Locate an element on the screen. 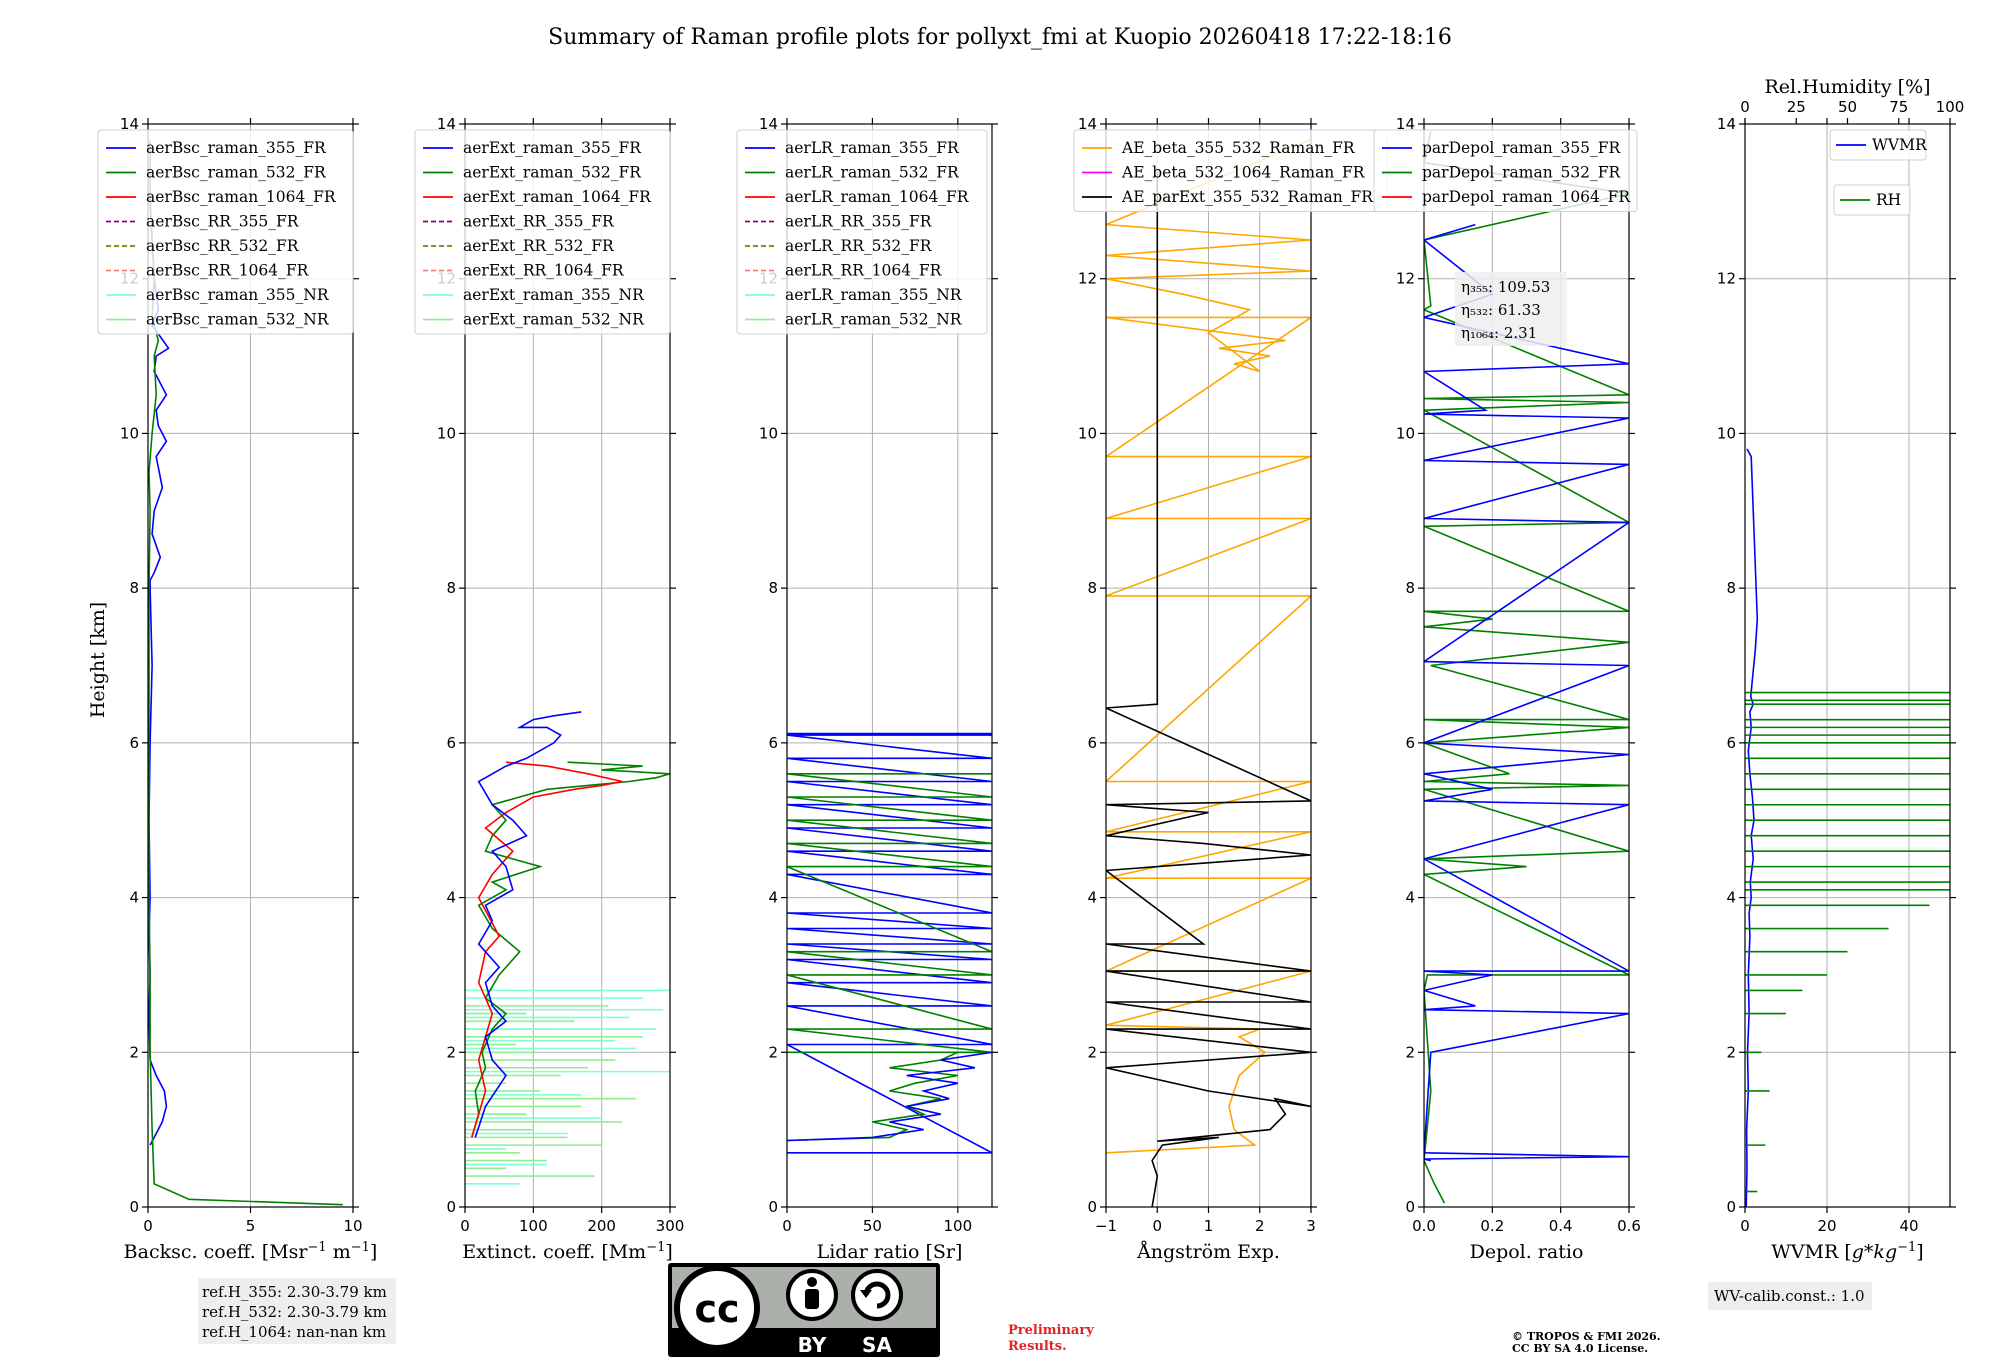 This screenshot has height=1360, width=2000. legend-label: aerLR_raman_532_NR is located at coordinates (874, 320).